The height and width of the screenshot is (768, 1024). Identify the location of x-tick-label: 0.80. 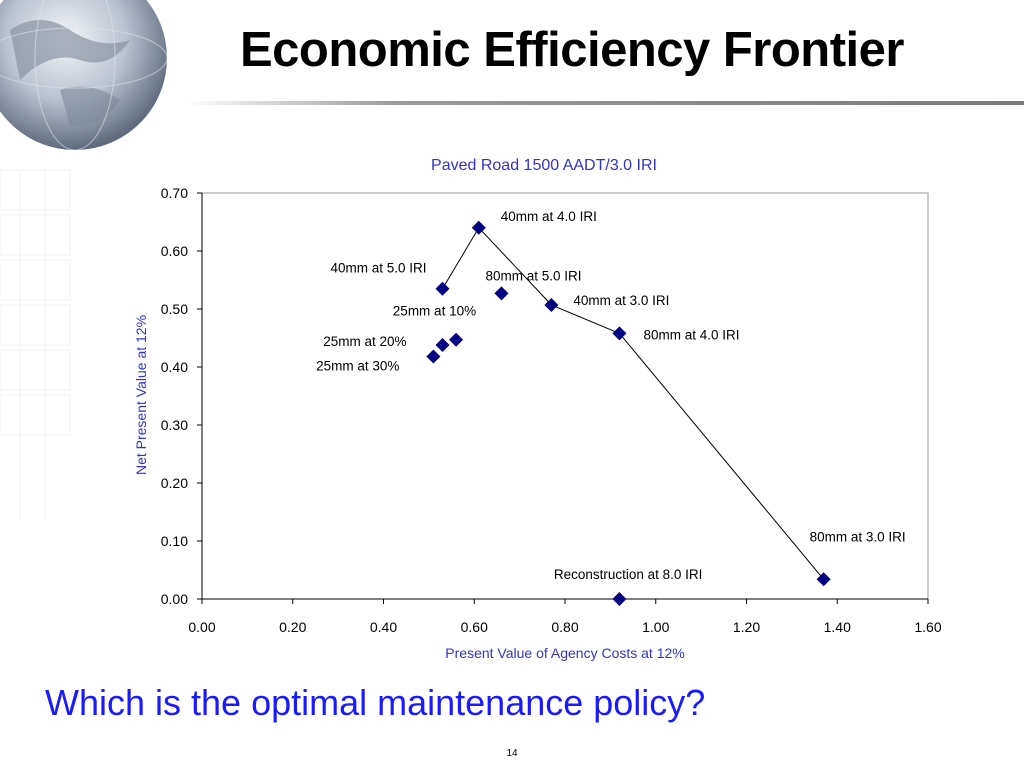
(564, 627).